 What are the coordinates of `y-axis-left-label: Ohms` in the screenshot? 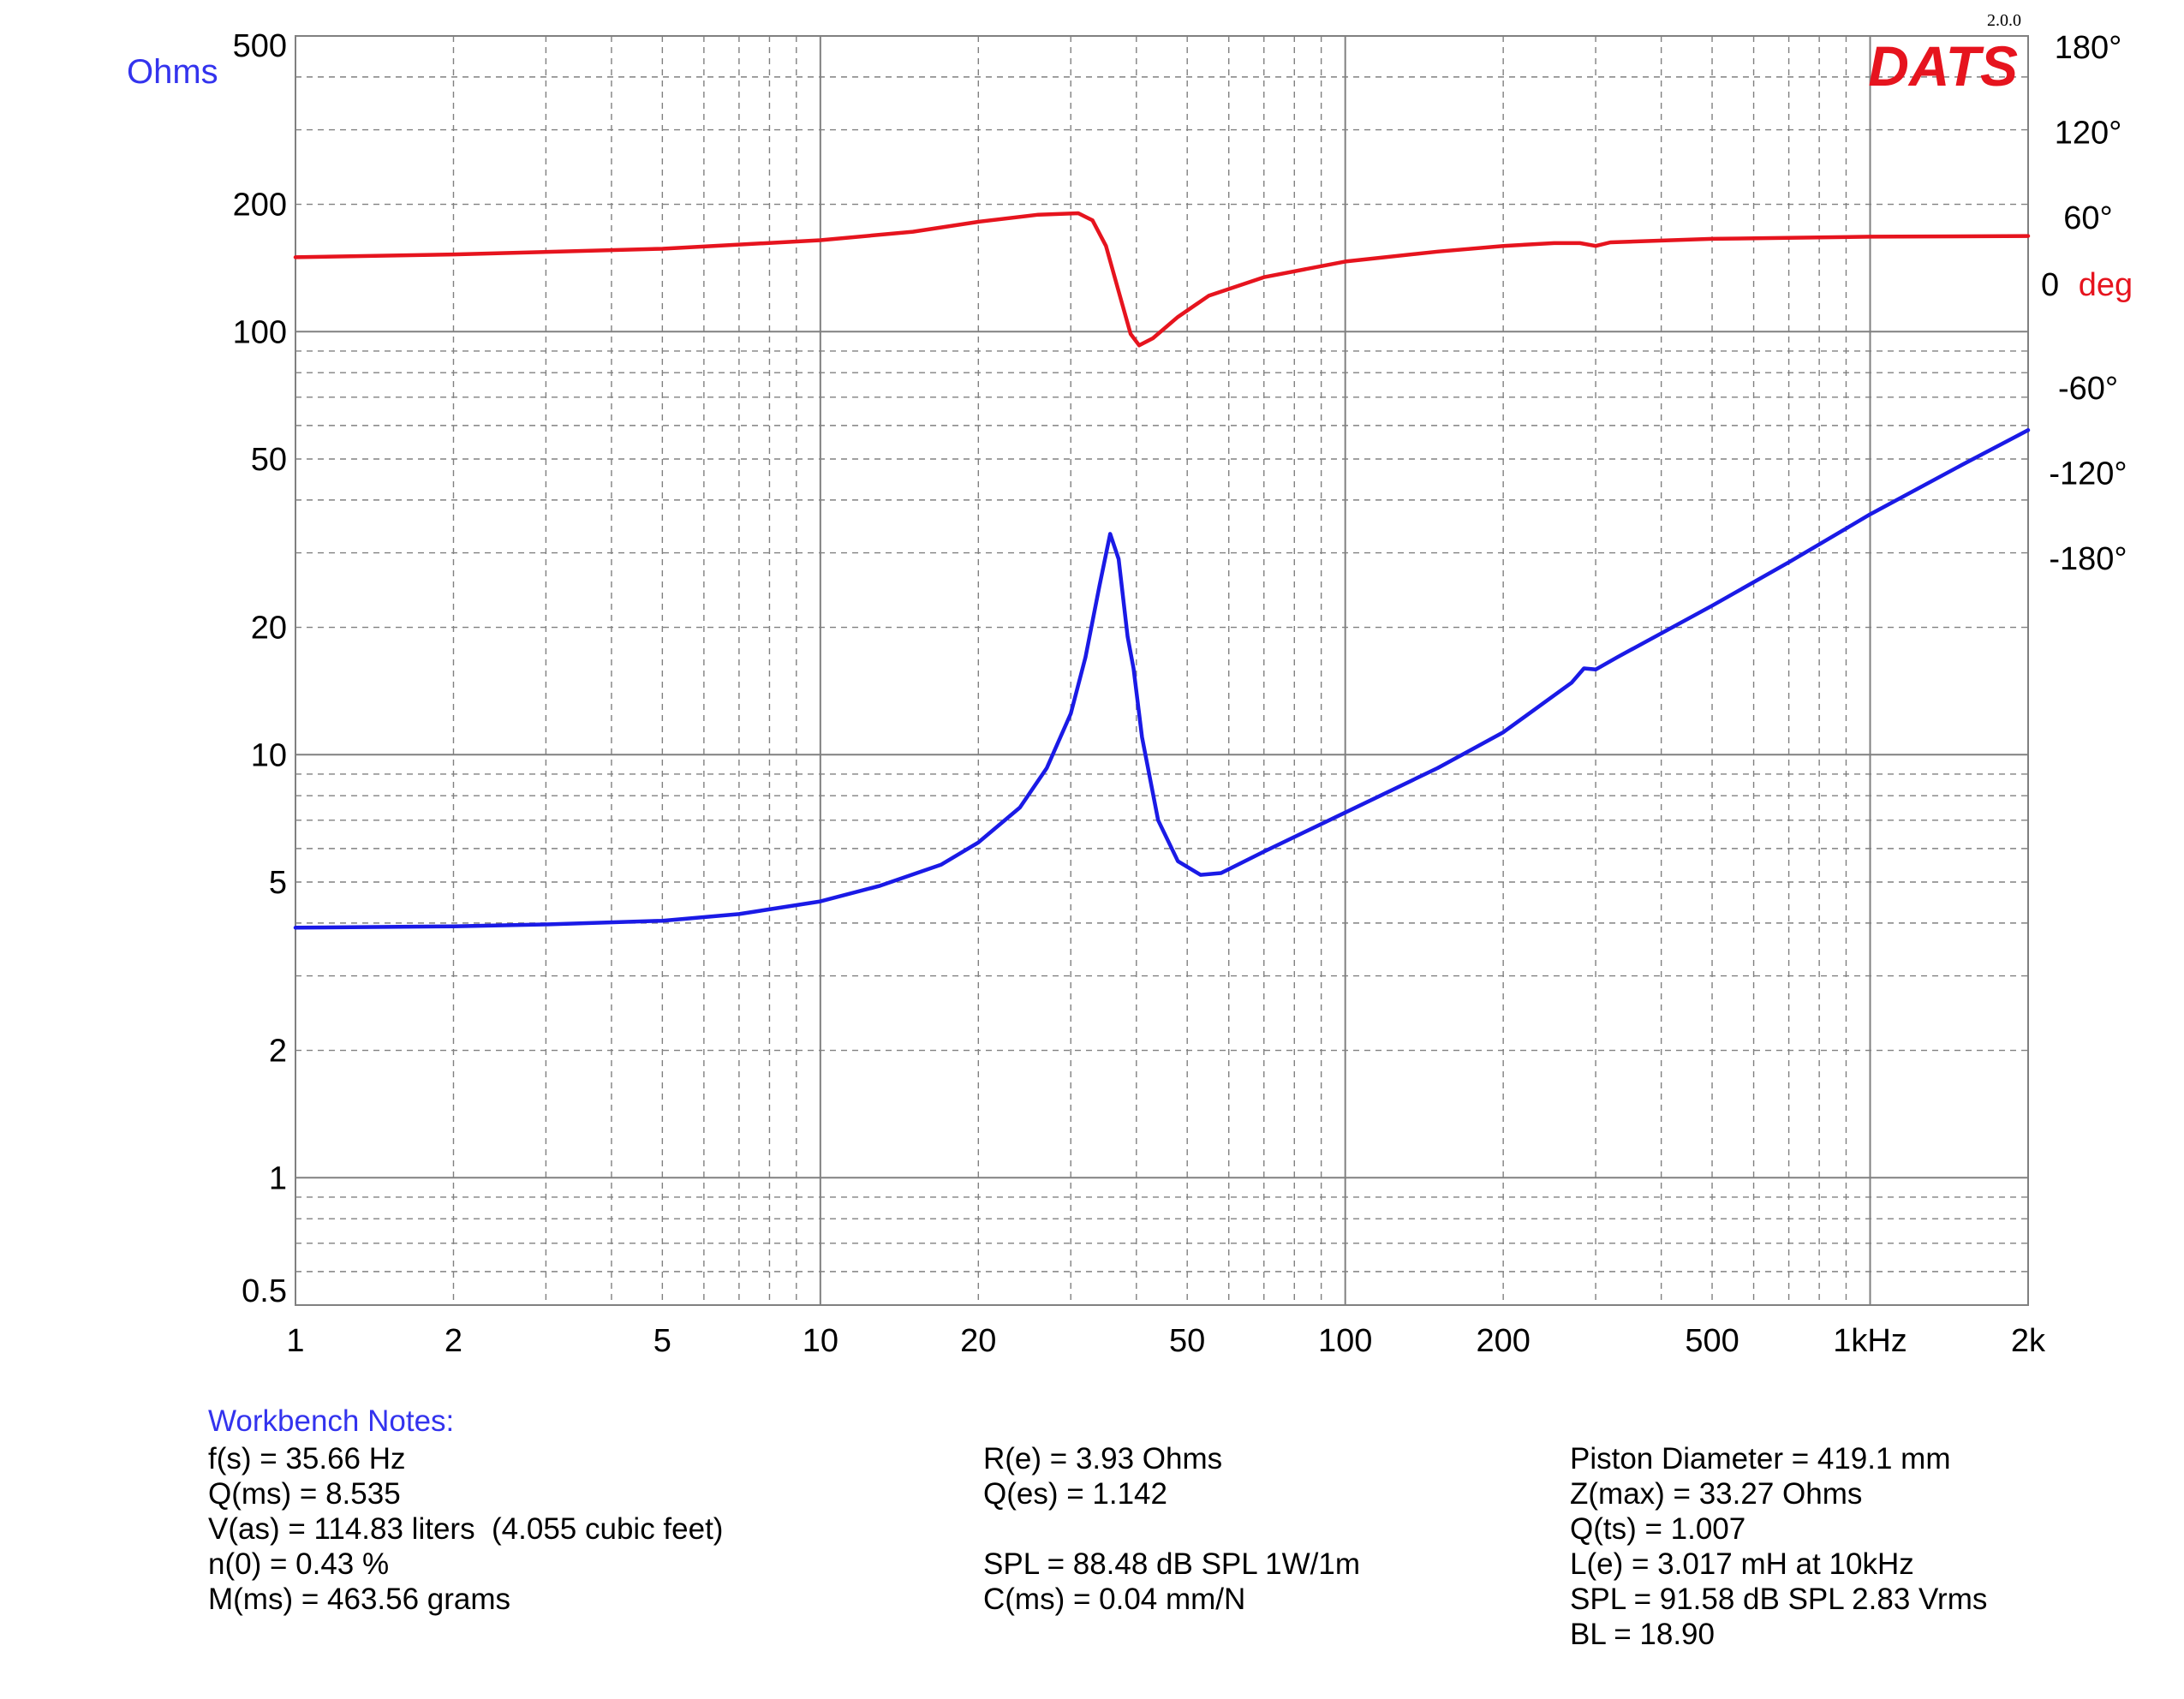 It's located at (172, 72).